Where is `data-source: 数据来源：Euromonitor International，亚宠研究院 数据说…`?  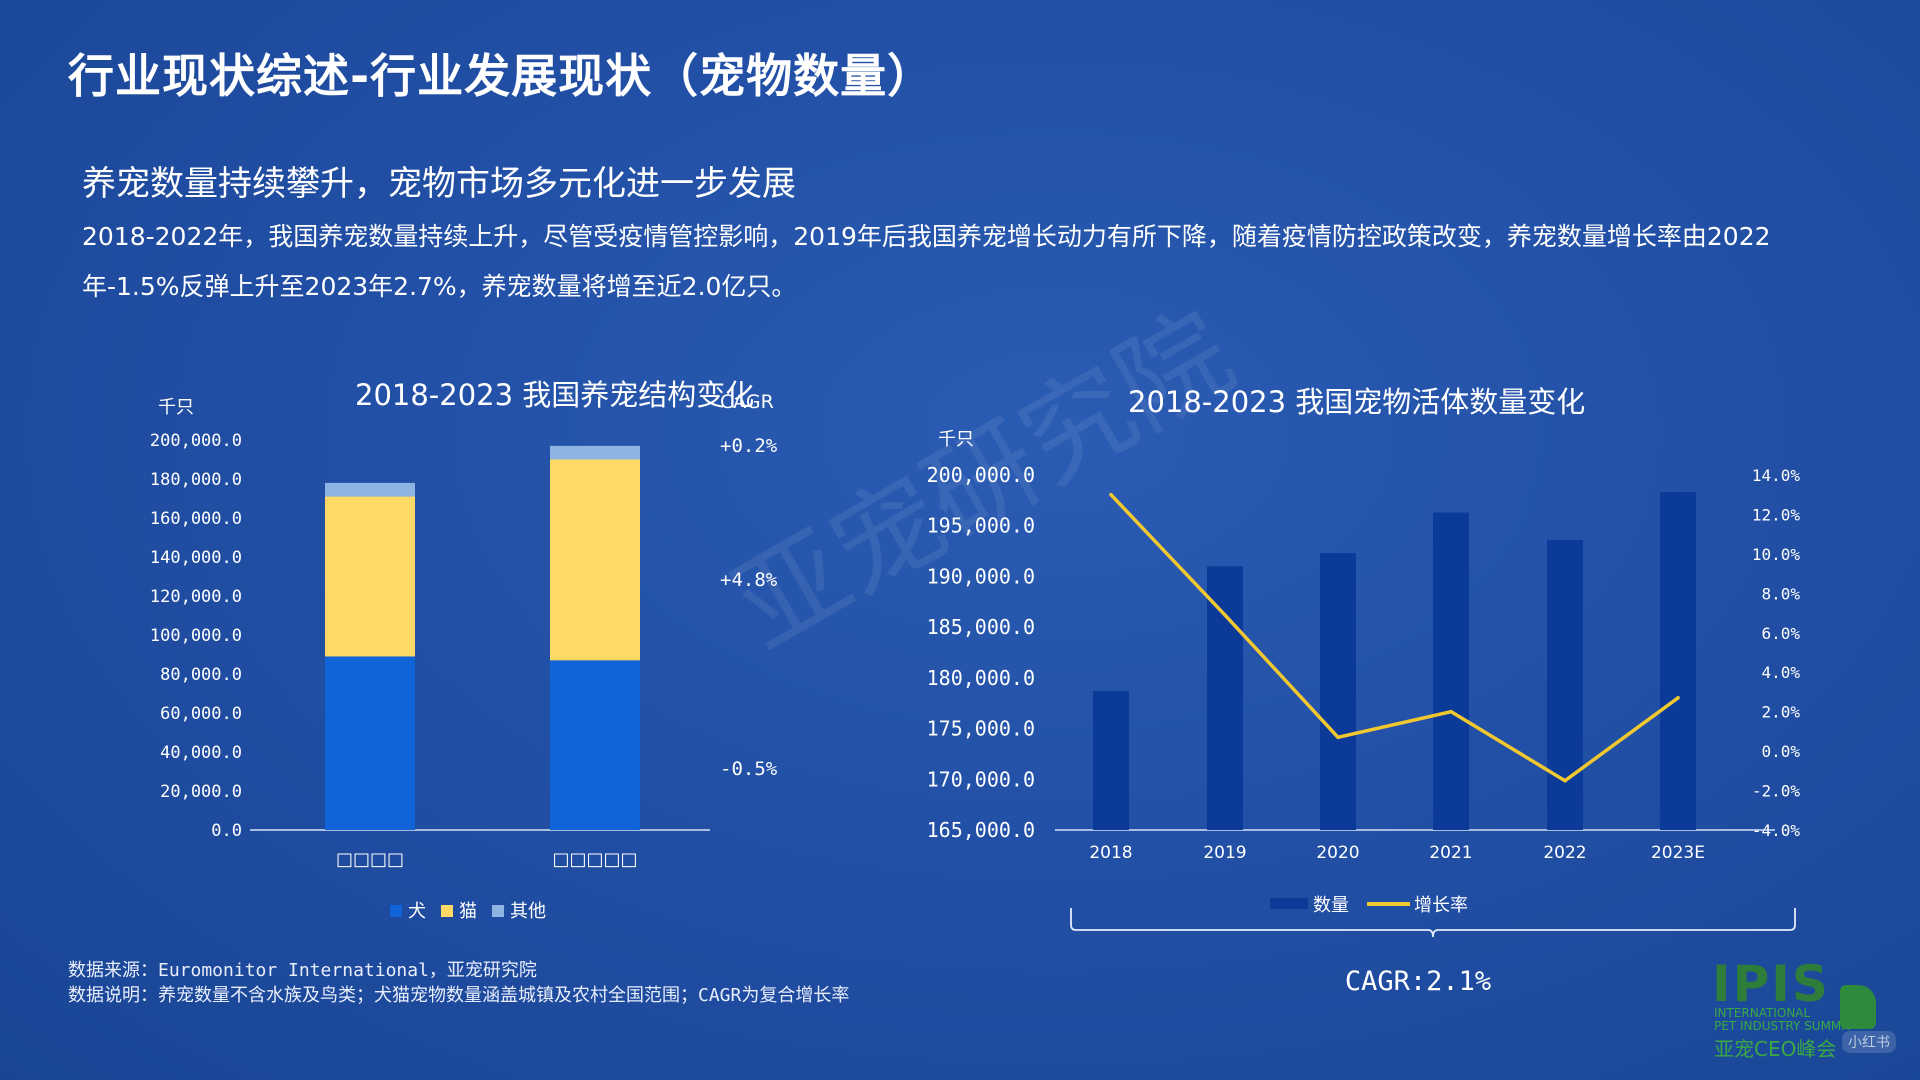
data-source: 数据来源：Euromonitor International，亚宠研究院 数据说… is located at coordinates (458, 983).